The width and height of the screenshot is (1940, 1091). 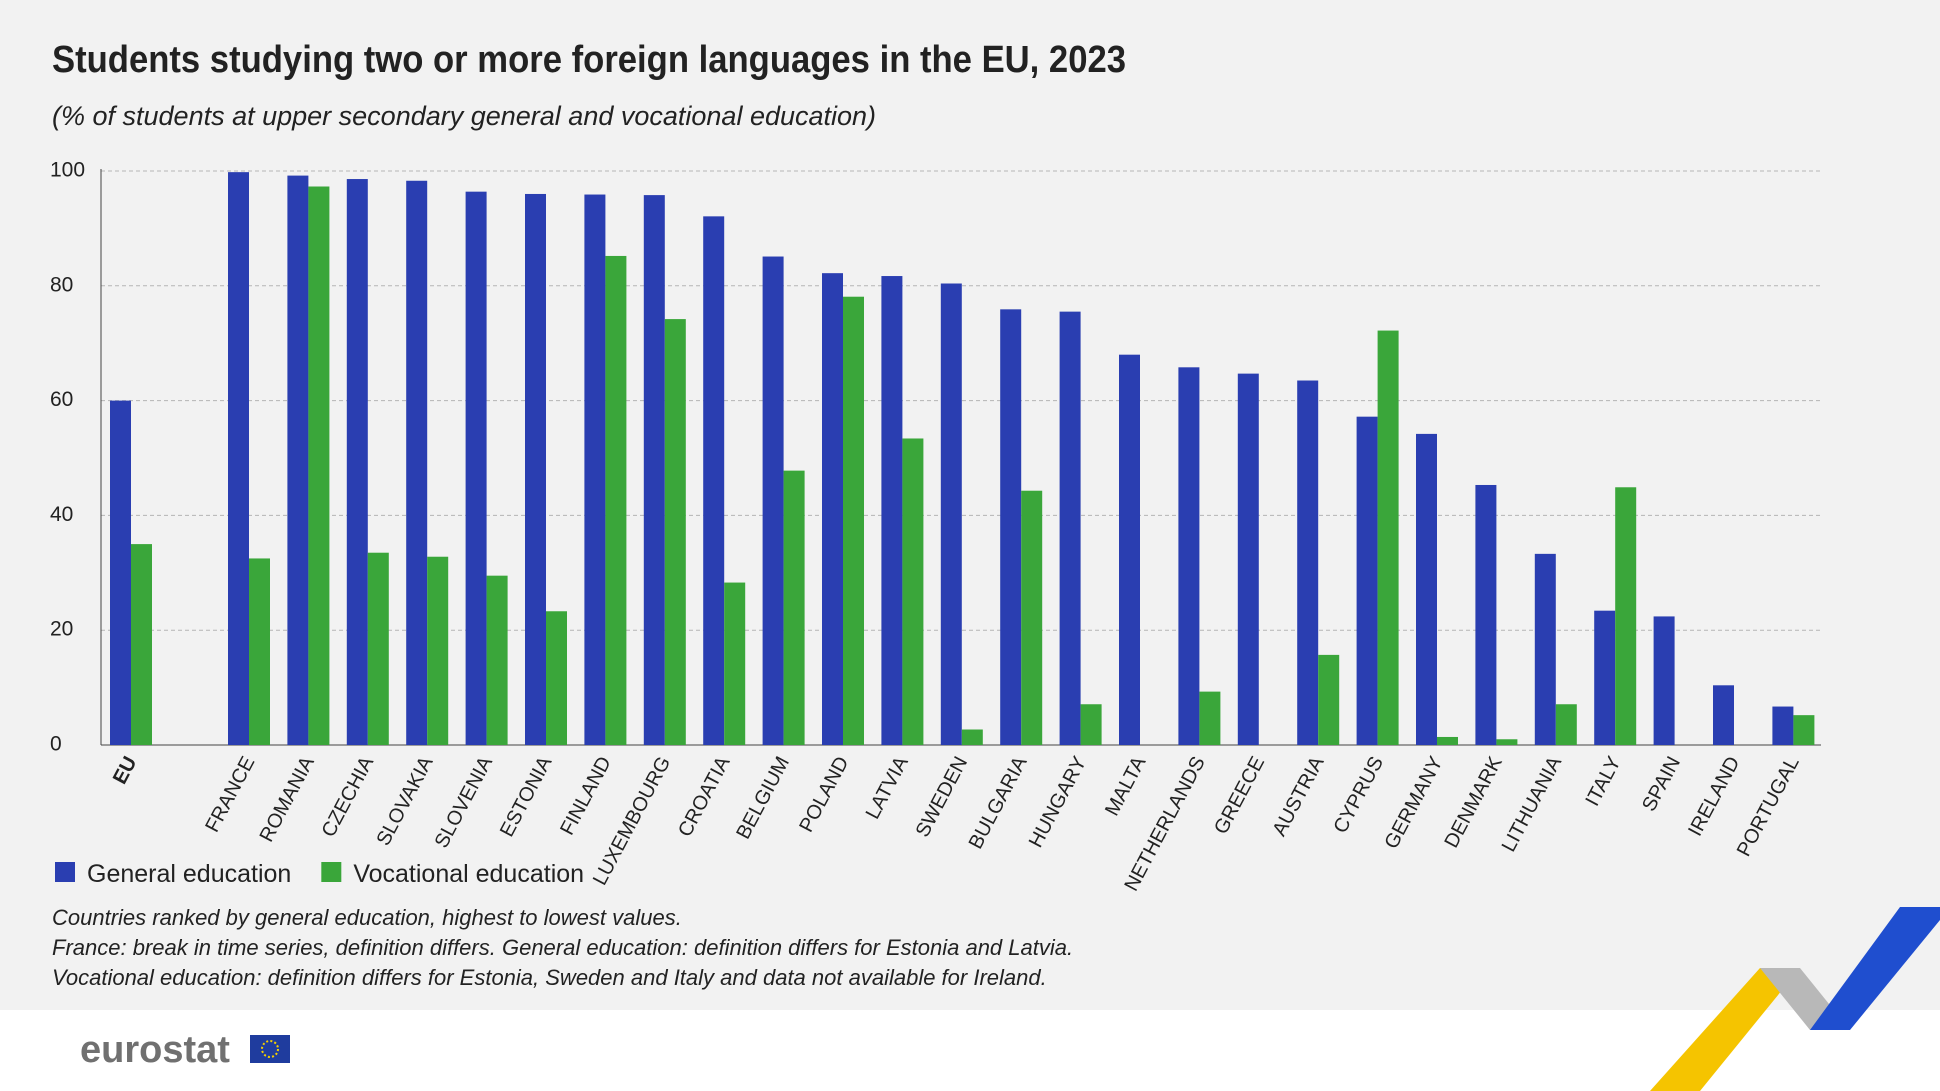 What do you see at coordinates (970, 1050) in the screenshot?
I see `footer-band` at bounding box center [970, 1050].